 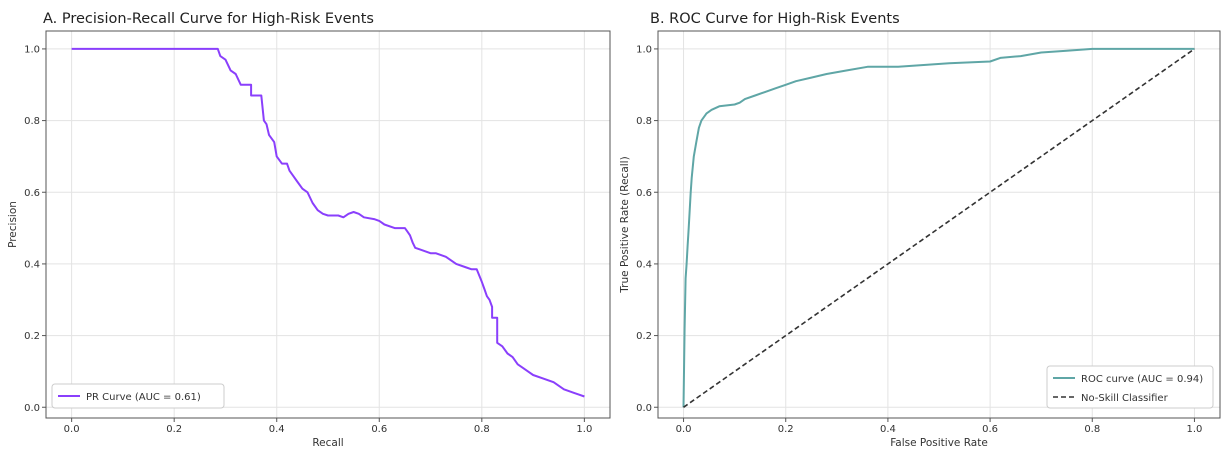 I want to click on roc-legend-box, so click(x=1130, y=387).